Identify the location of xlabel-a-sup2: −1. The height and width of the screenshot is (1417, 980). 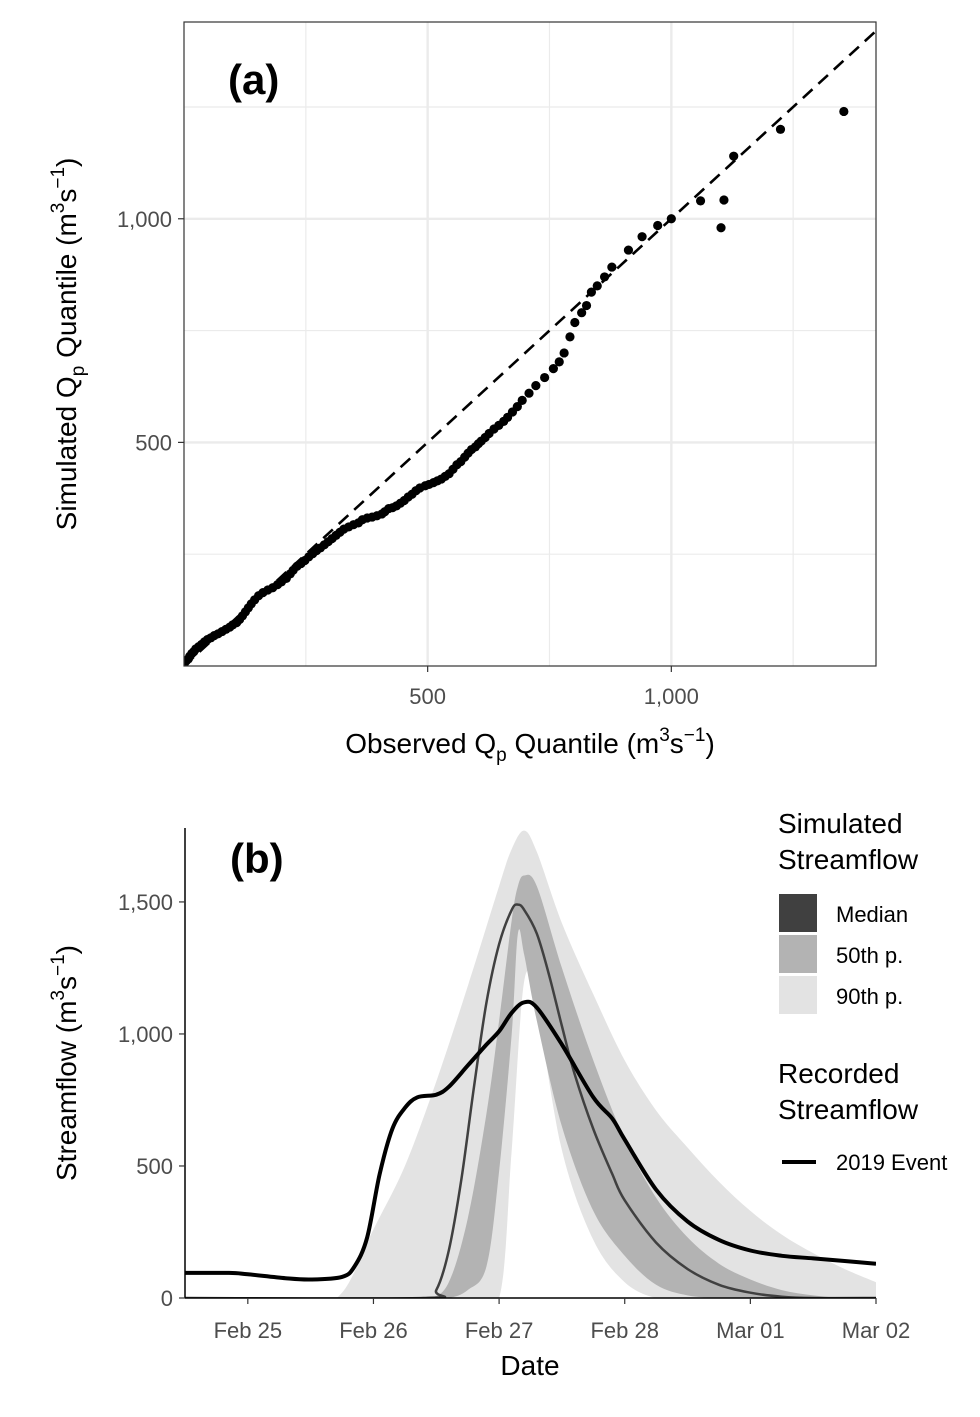
(695, 735).